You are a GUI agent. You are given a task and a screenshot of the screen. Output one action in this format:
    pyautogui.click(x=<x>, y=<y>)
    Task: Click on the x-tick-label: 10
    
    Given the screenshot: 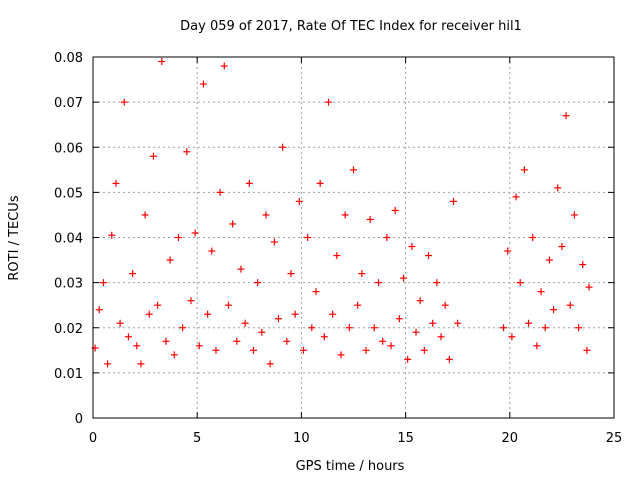 What is the action you would take?
    pyautogui.click(x=301, y=438)
    